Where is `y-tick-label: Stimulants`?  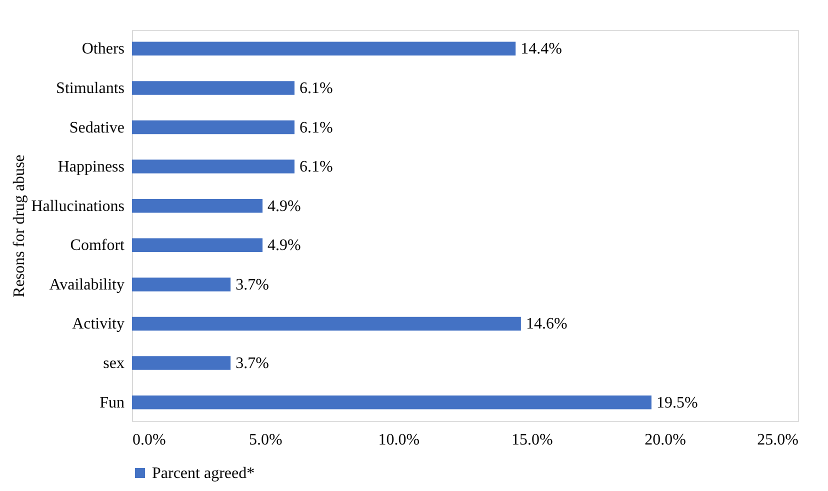 y-tick-label: Stimulants is located at coordinates (90, 88).